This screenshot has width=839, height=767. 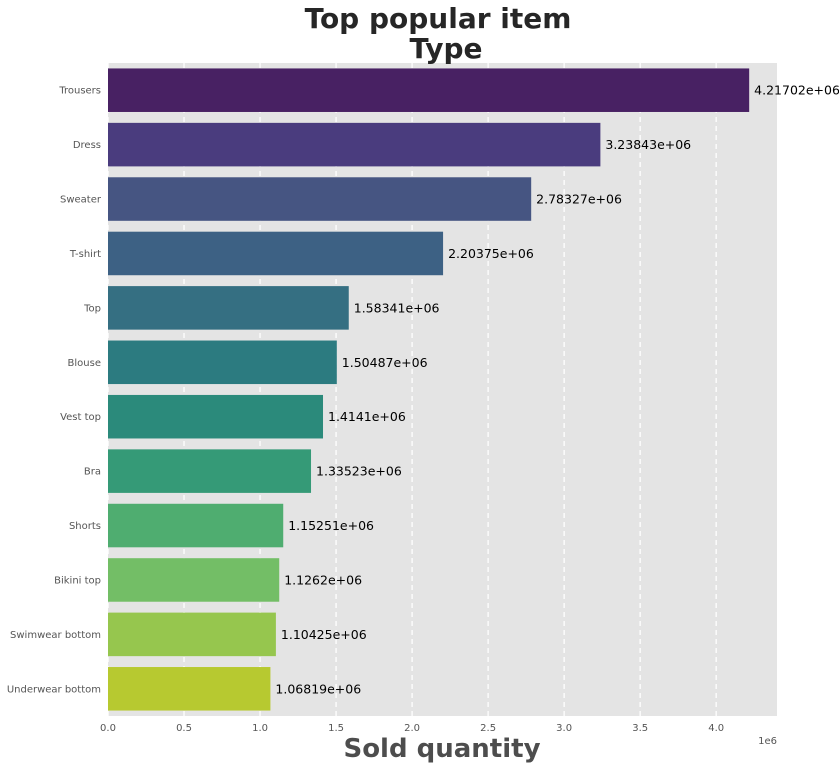 I want to click on y-tick-label: T-shirt, so click(x=85, y=254).